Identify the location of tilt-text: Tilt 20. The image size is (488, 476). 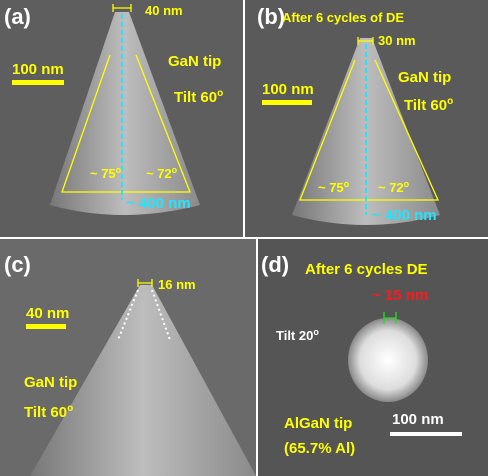
(294, 335).